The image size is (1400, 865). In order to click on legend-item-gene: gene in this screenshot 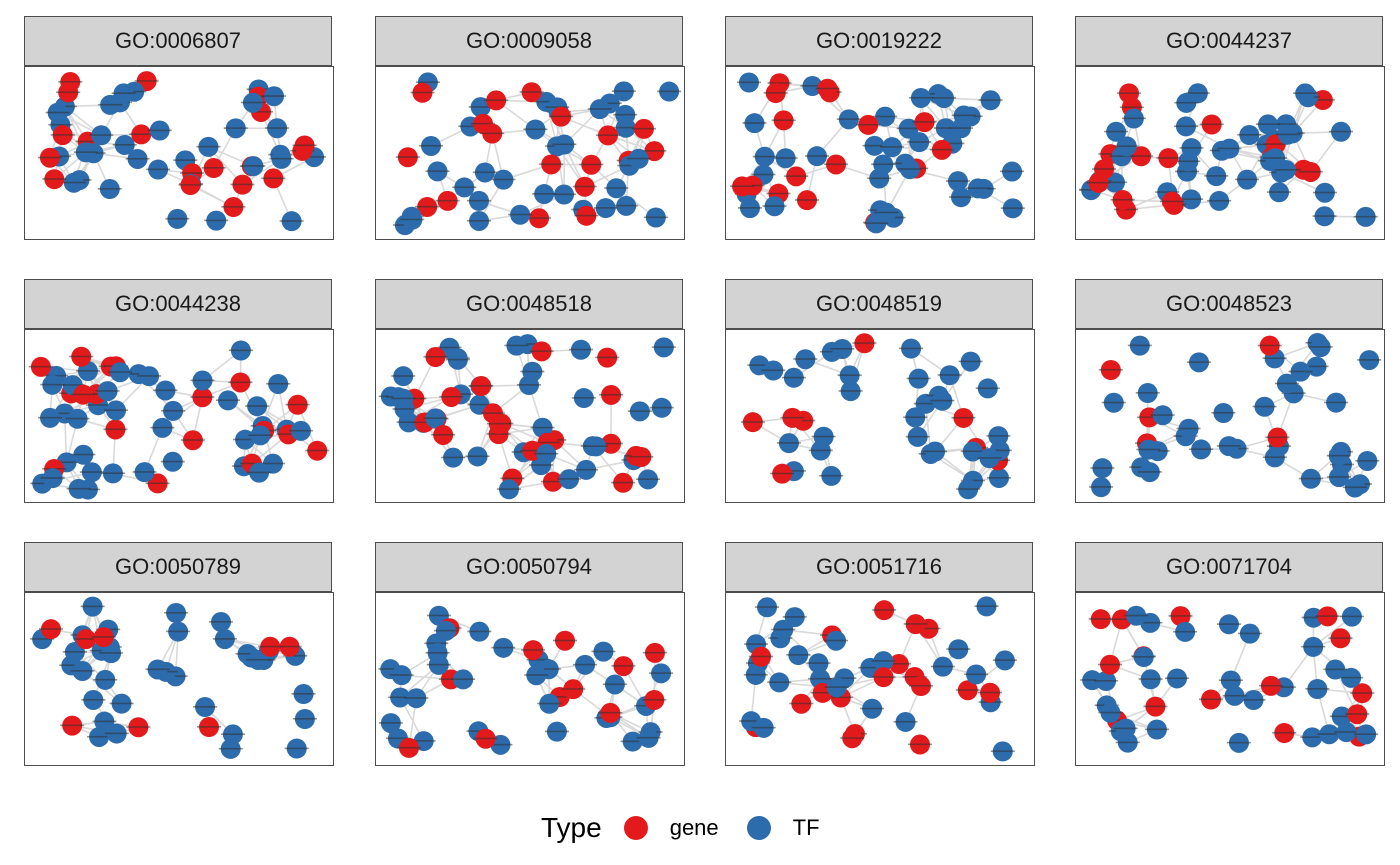, I will do `click(671, 828)`.